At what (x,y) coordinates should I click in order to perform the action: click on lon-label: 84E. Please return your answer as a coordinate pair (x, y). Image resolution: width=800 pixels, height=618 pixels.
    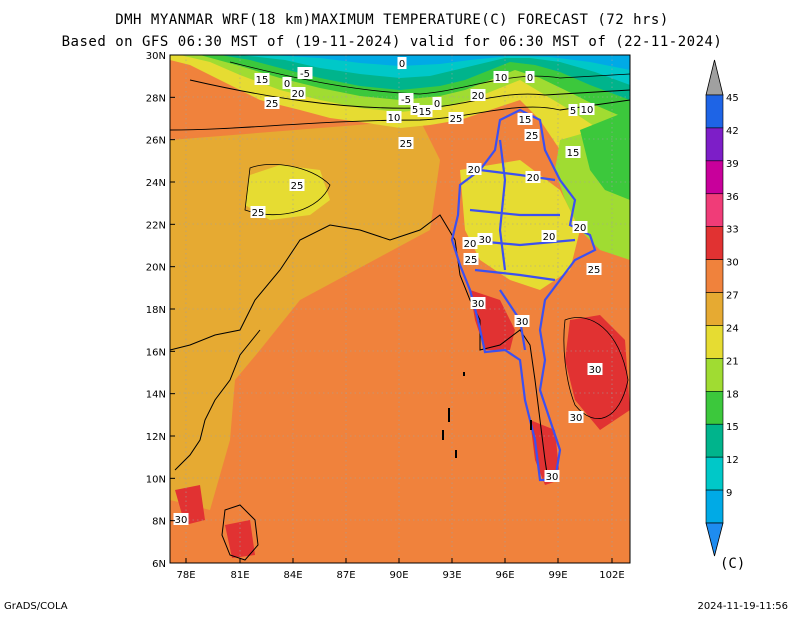
    Looking at the image, I should click on (292, 575).